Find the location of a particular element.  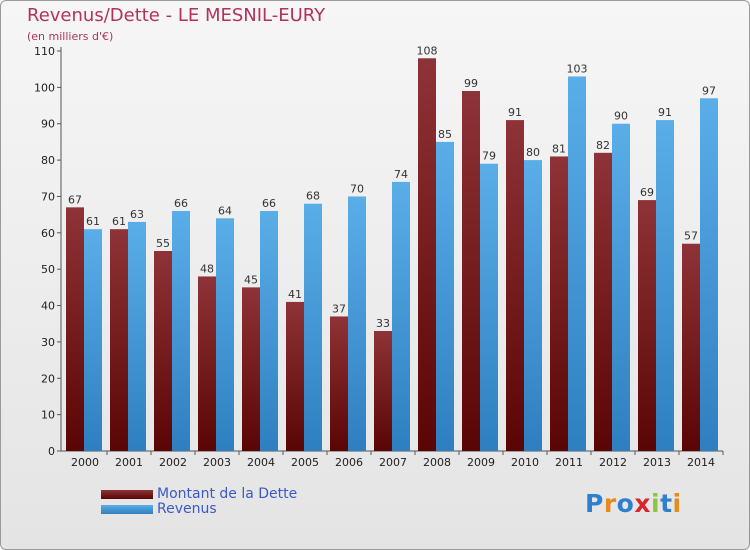

x-tick-label: 2000 is located at coordinates (85, 462).